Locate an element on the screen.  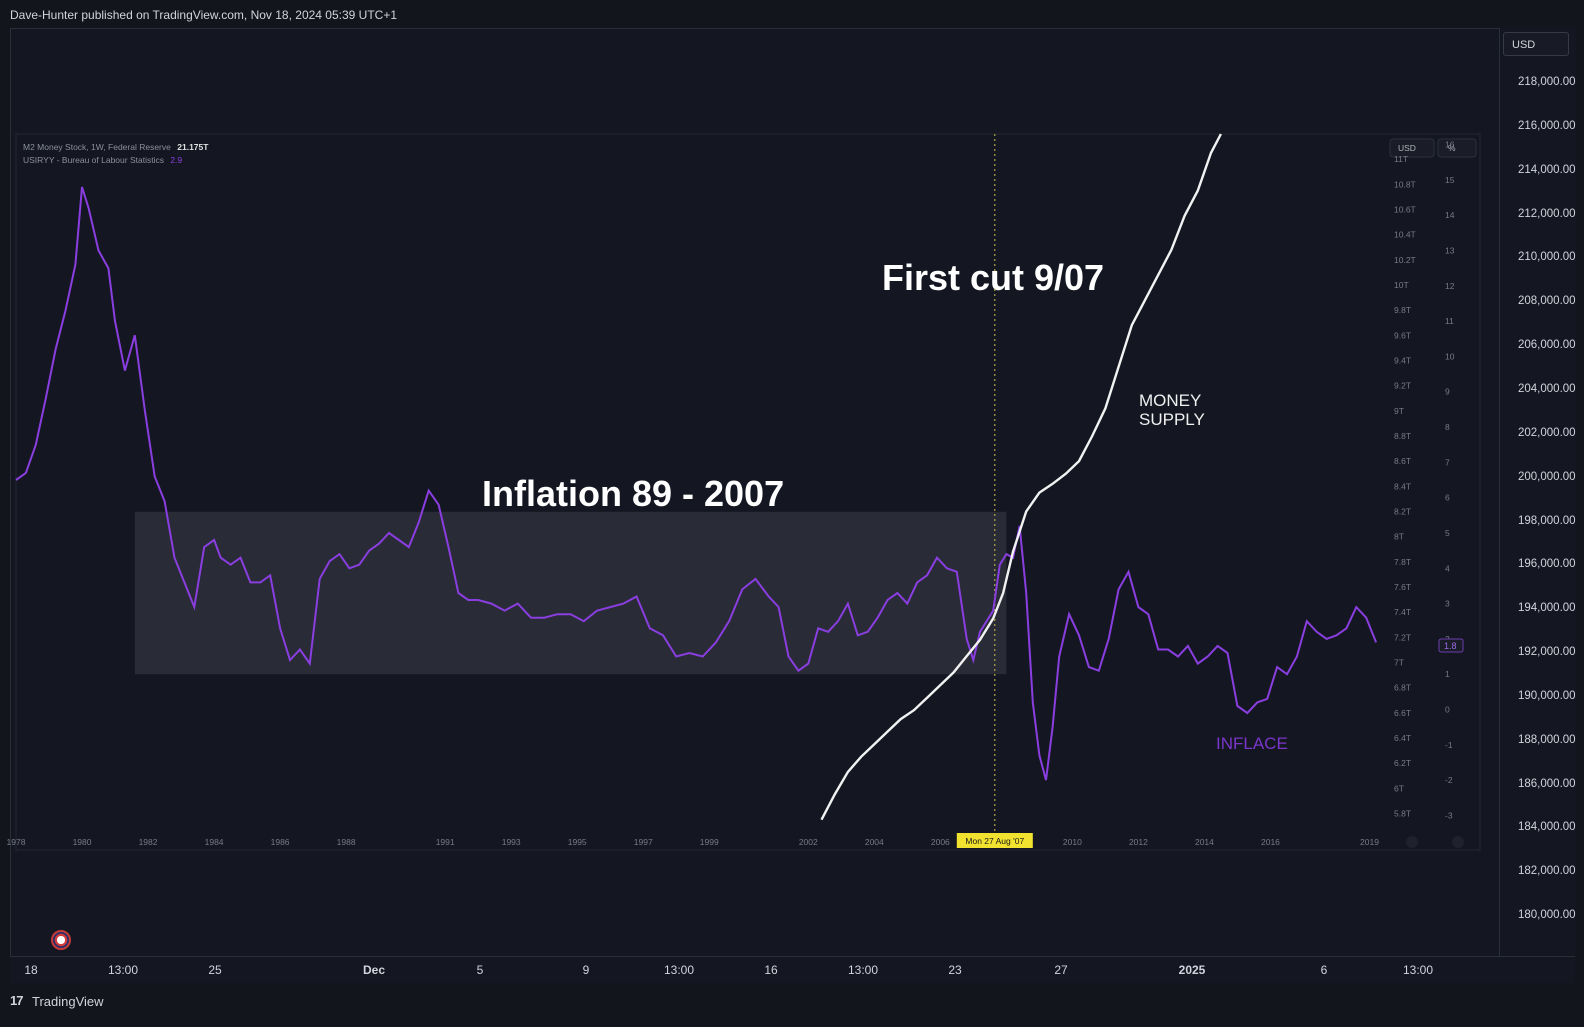
tradingview-logo-icon: 17 is located at coordinates (17, 1000).